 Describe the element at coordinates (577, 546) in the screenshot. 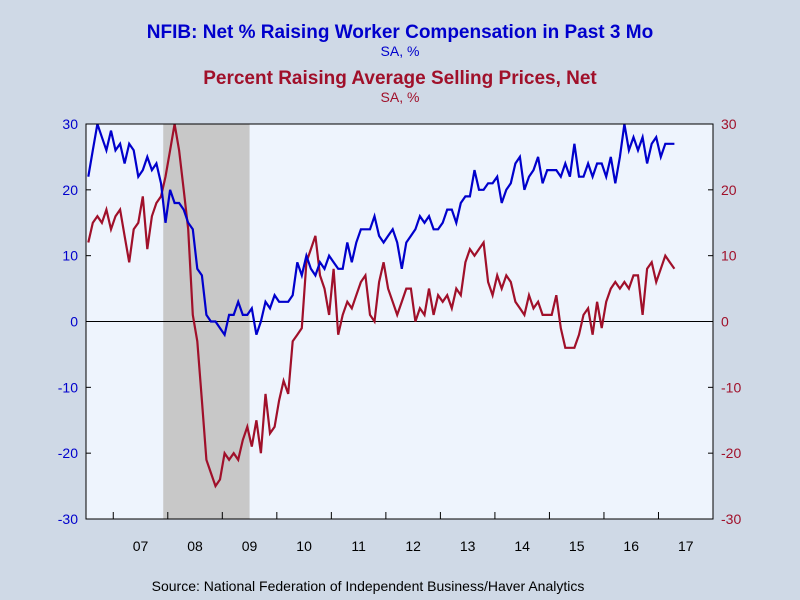

I see `x-axis-tick-label: 15` at that location.